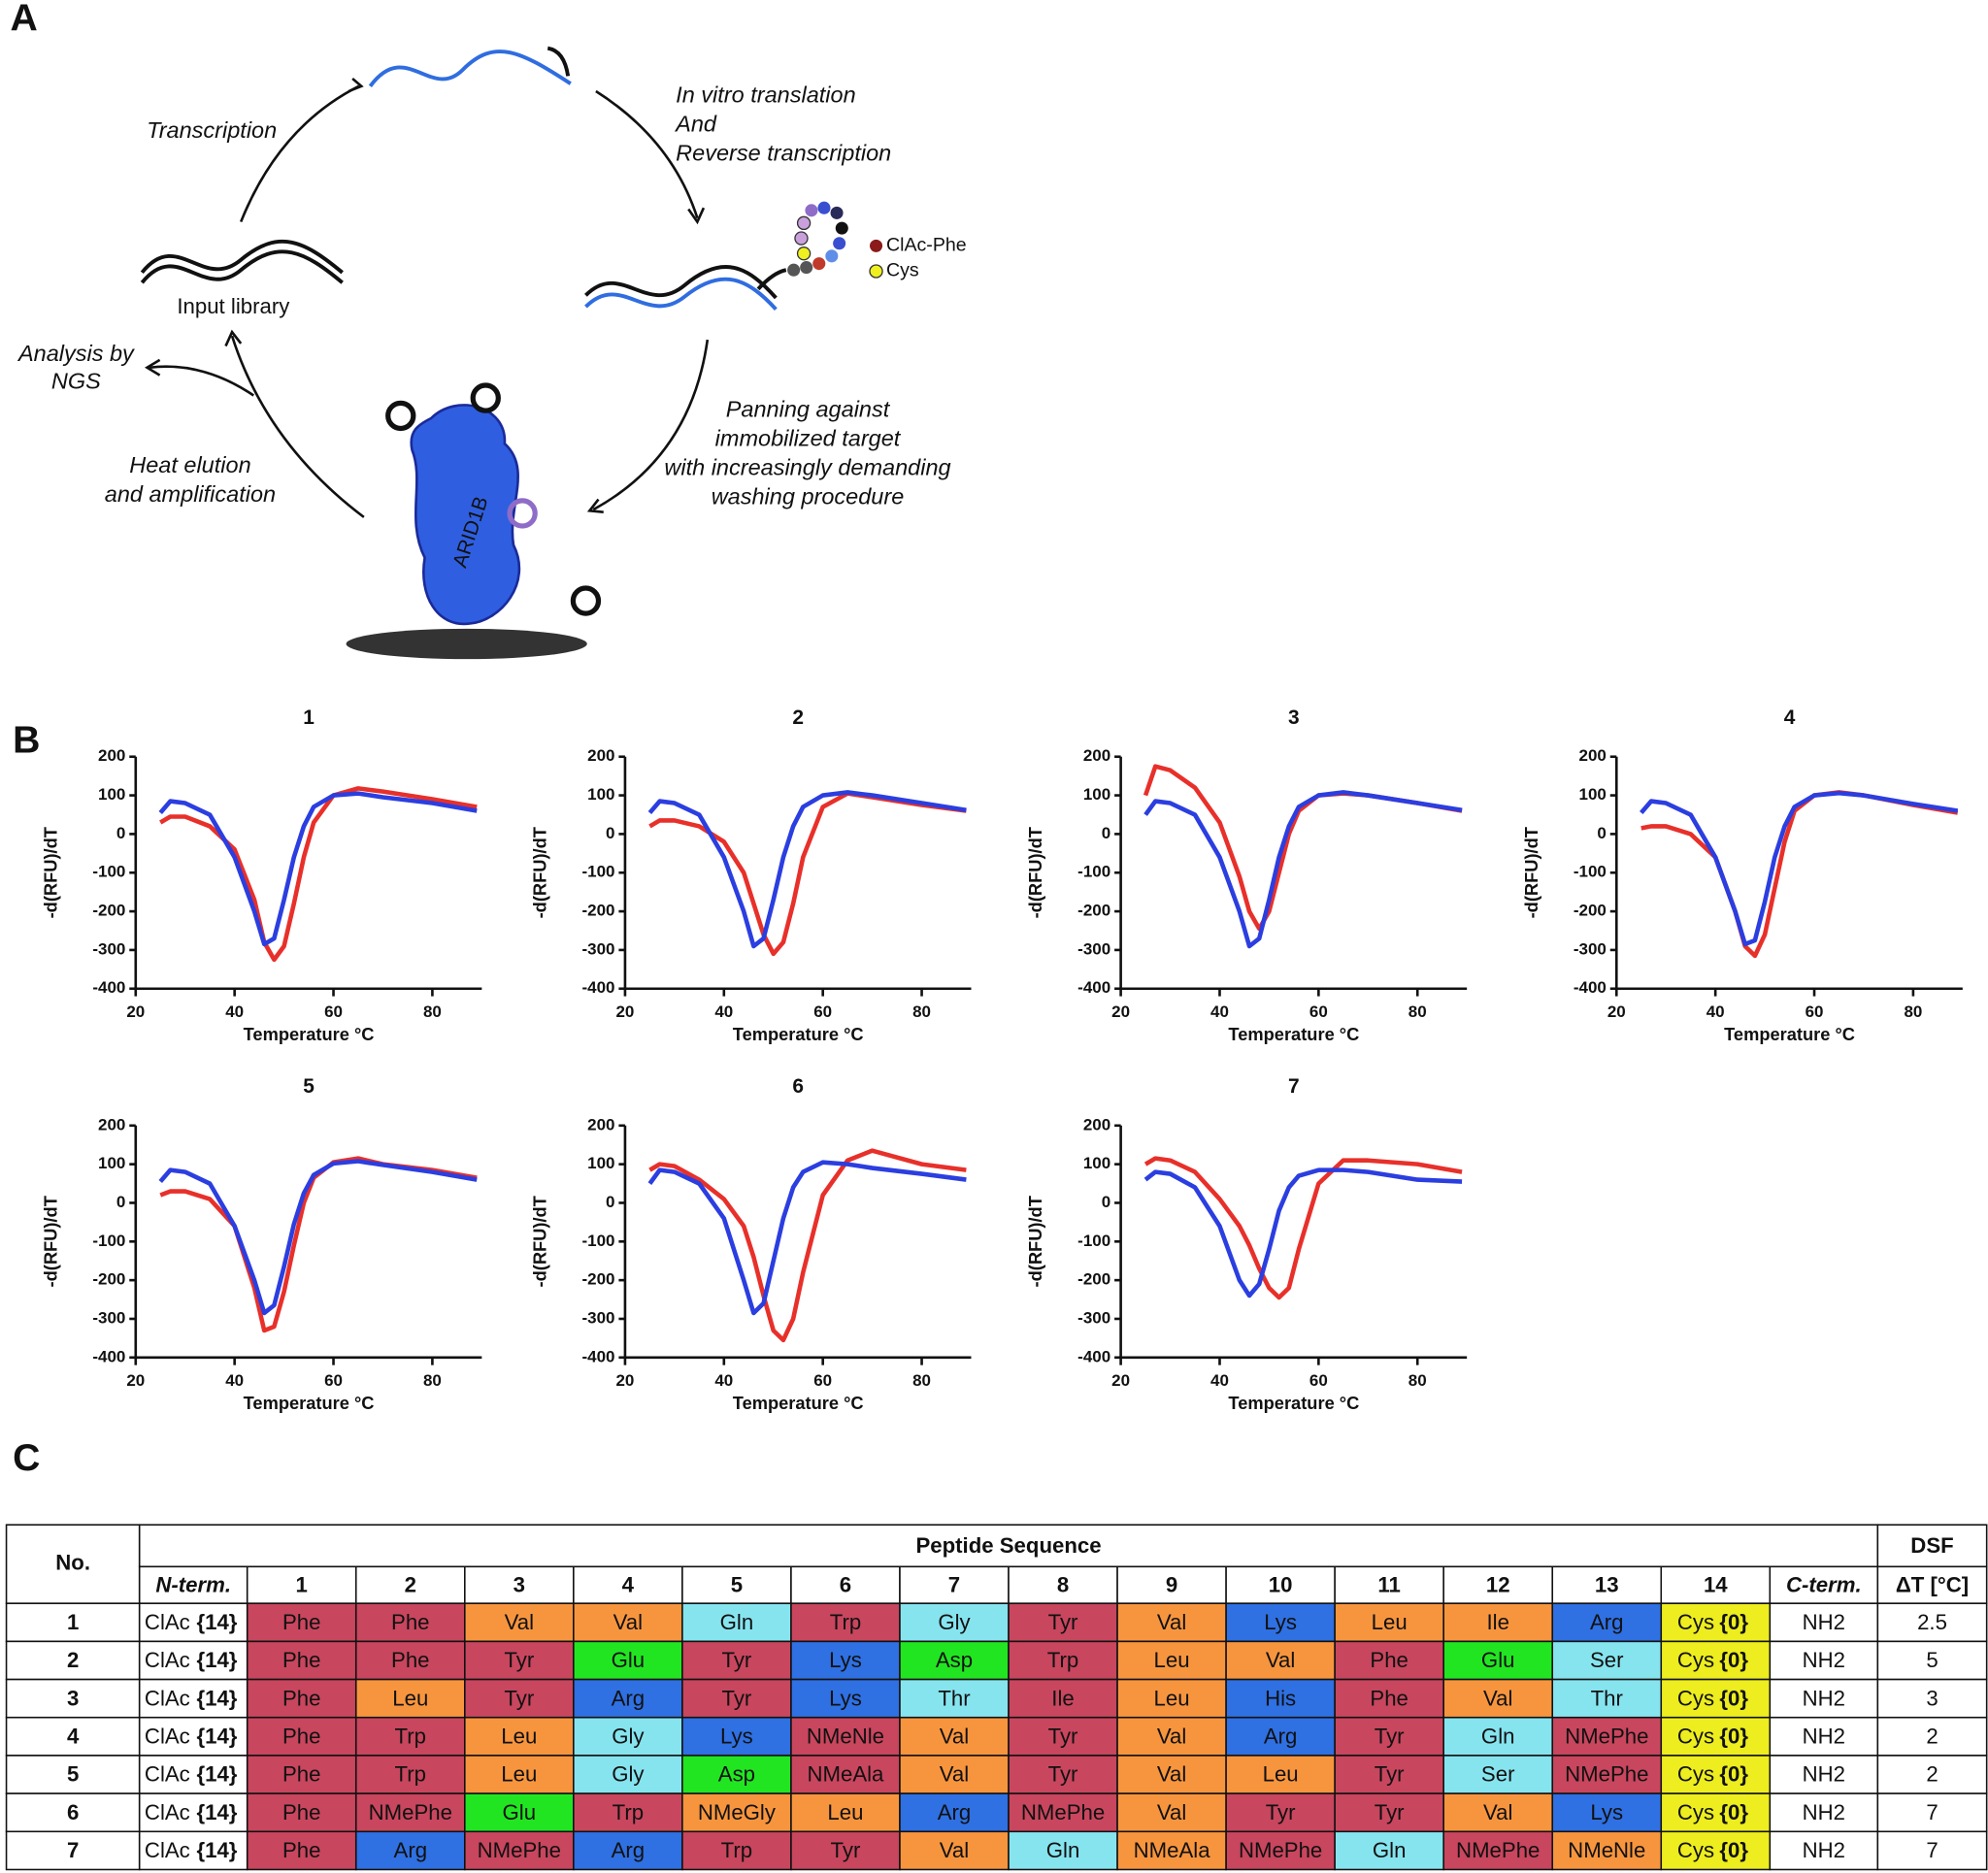 This screenshot has width=1988, height=1873. I want to click on diagram-label: with increasingly demanding, so click(807, 466).